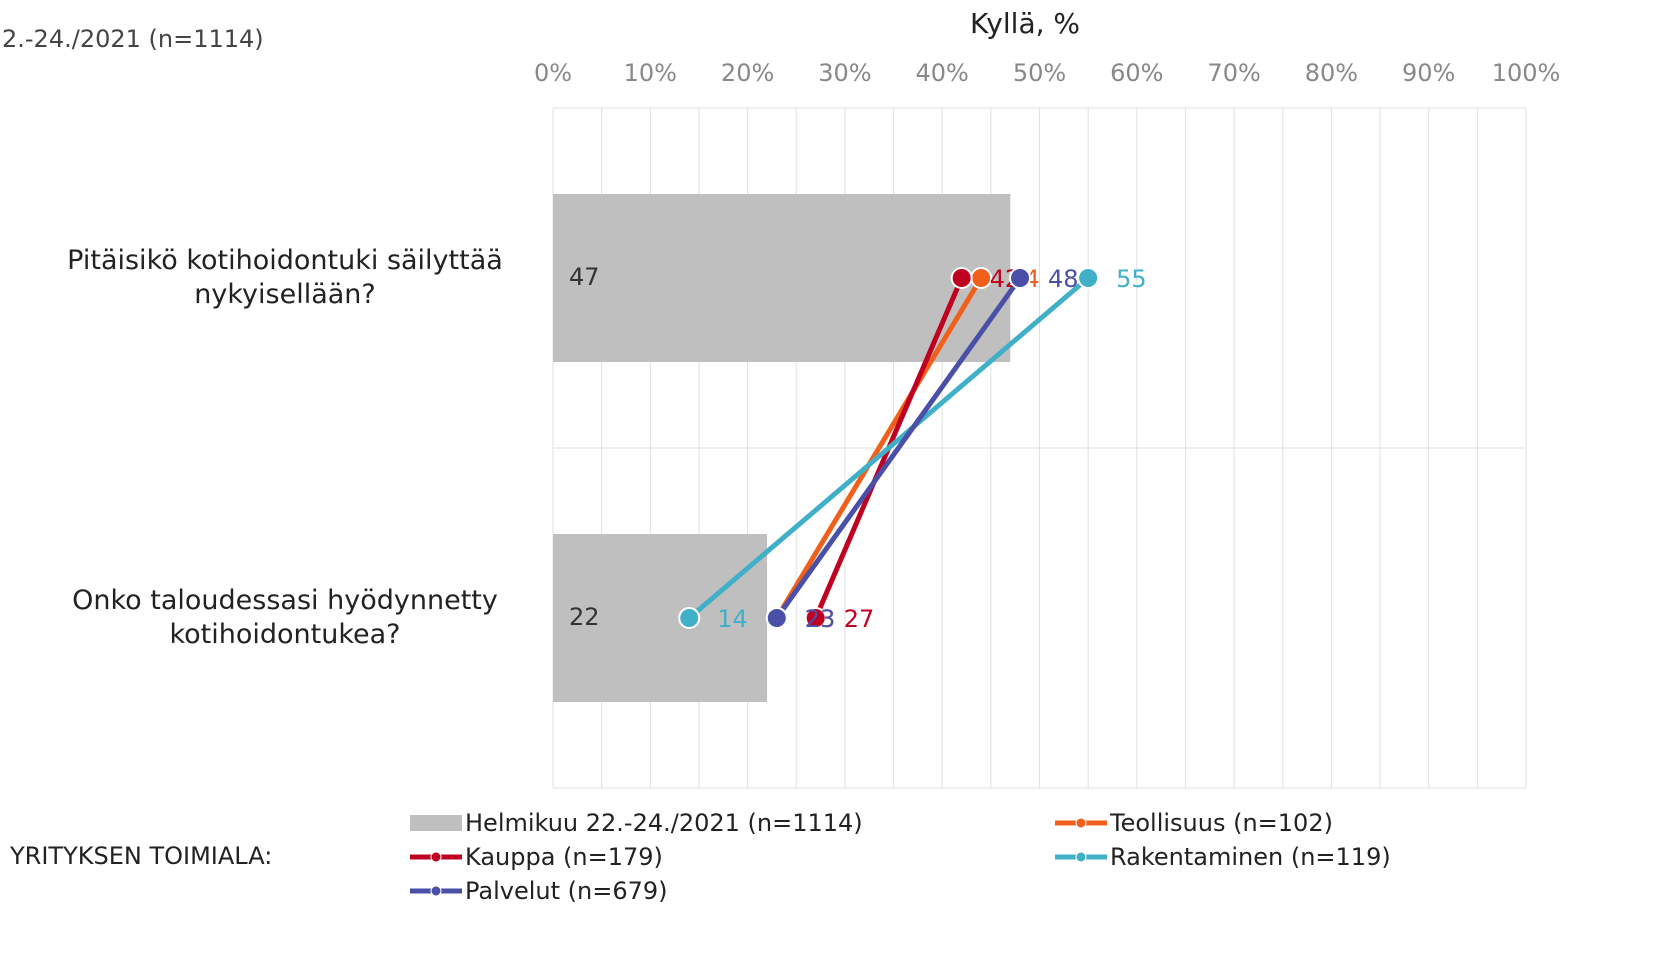 The image size is (1668, 963). What do you see at coordinates (133, 39) in the screenshot?
I see `header-note: 2.-24./2021 (n=1114)` at bounding box center [133, 39].